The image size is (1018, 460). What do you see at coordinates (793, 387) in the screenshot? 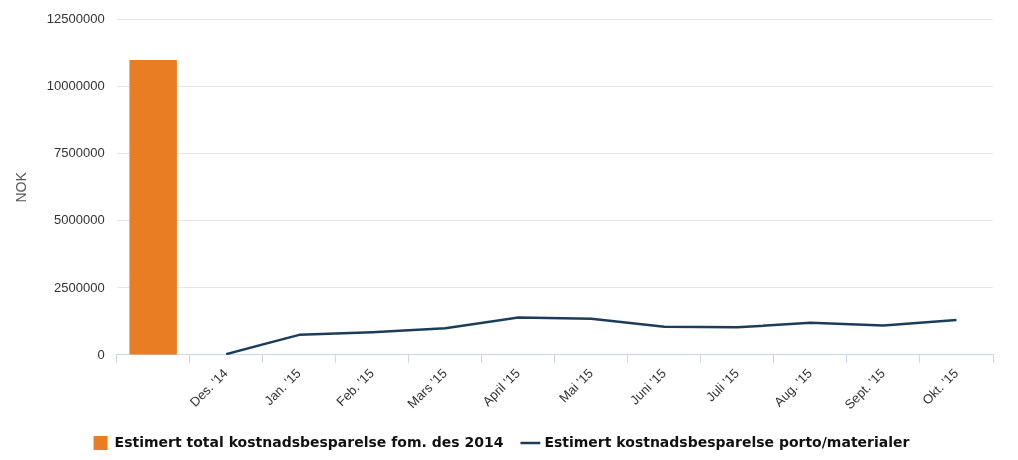
I see `x-tick-label: Aug. '15` at bounding box center [793, 387].